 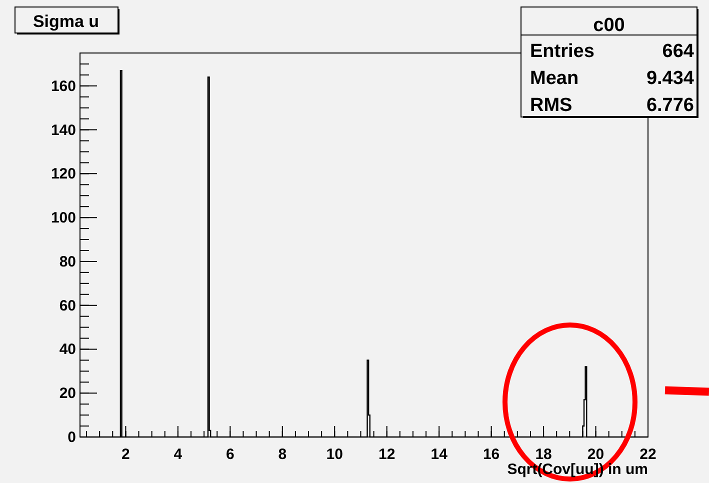 I want to click on x-tick-label: 2, so click(x=126, y=454).